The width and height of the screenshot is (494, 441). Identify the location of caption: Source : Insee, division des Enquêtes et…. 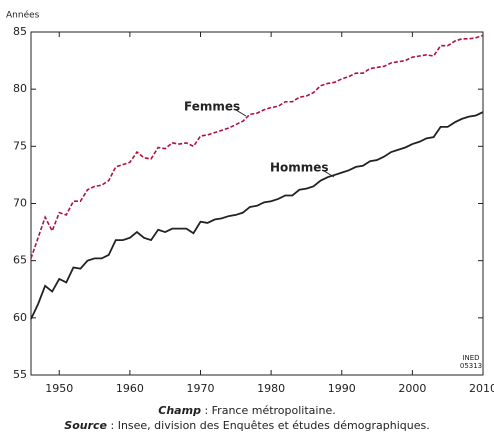
(246, 425).